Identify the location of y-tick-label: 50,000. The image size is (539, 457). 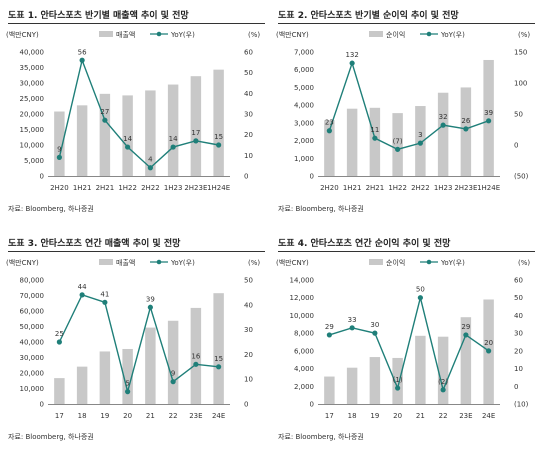
(32, 327).